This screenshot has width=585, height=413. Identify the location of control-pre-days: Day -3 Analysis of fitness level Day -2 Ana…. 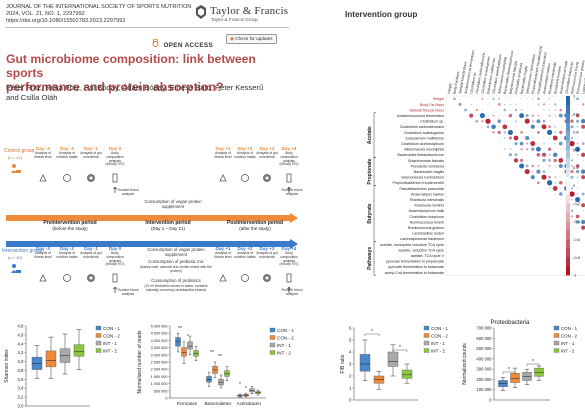
(82, 169).